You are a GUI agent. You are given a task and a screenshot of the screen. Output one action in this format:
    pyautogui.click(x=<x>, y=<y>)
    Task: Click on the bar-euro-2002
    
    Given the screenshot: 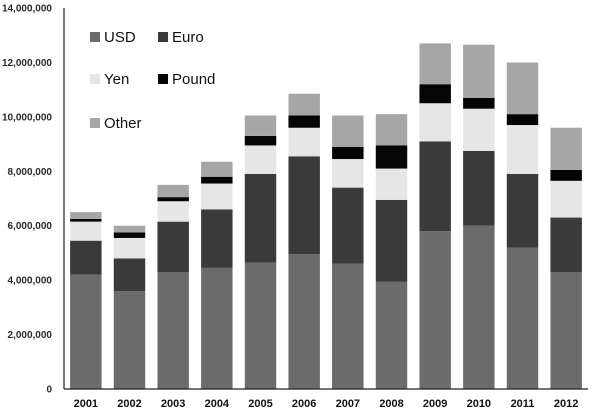 What is the action you would take?
    pyautogui.click(x=129, y=275)
    